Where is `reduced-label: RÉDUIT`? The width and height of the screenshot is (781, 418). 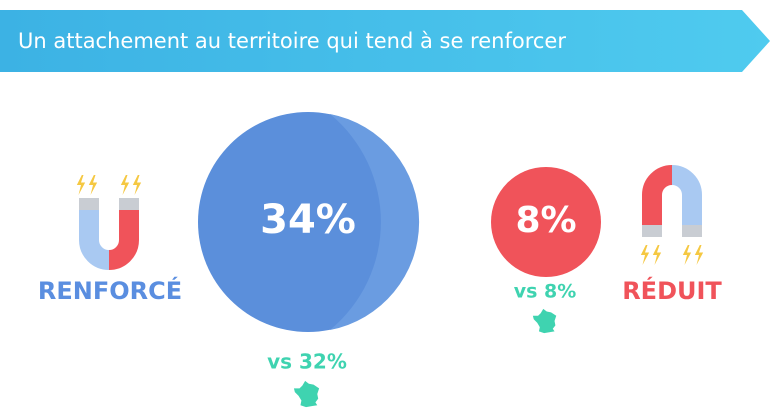
reduced-label: RÉDUIT is located at coordinates (672, 290).